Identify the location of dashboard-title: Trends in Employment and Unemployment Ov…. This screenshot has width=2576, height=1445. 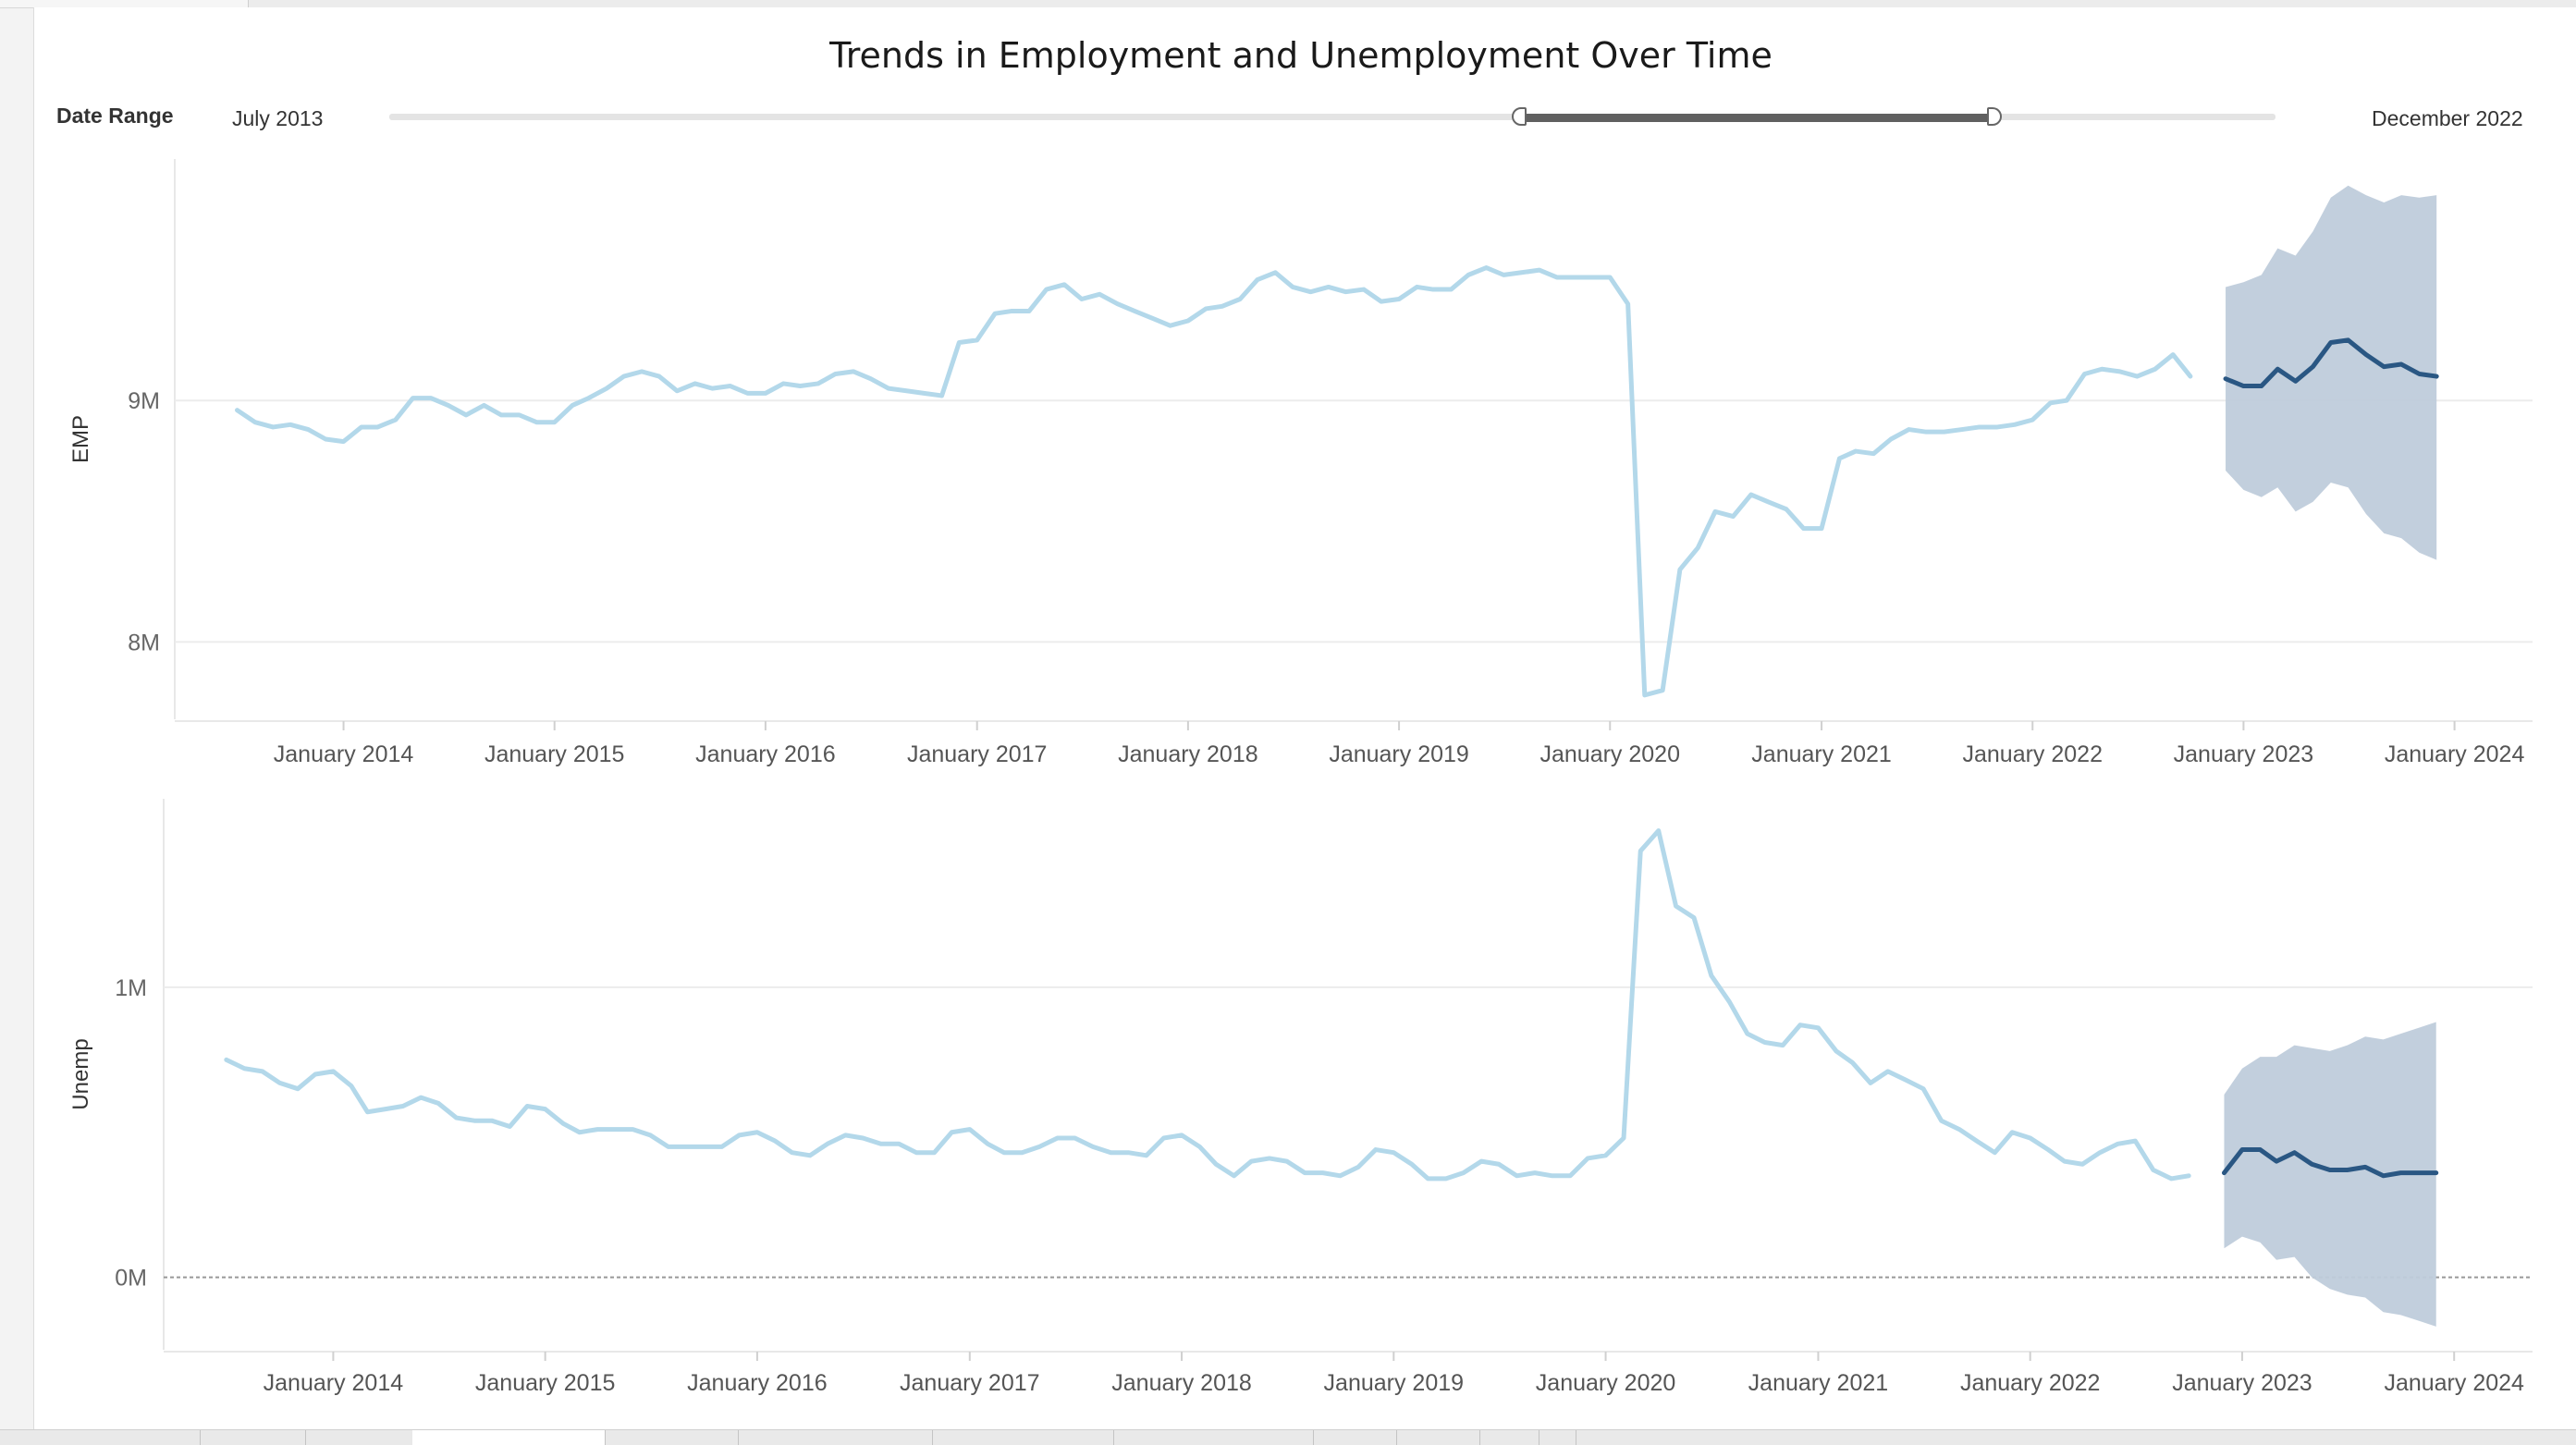
(1301, 55).